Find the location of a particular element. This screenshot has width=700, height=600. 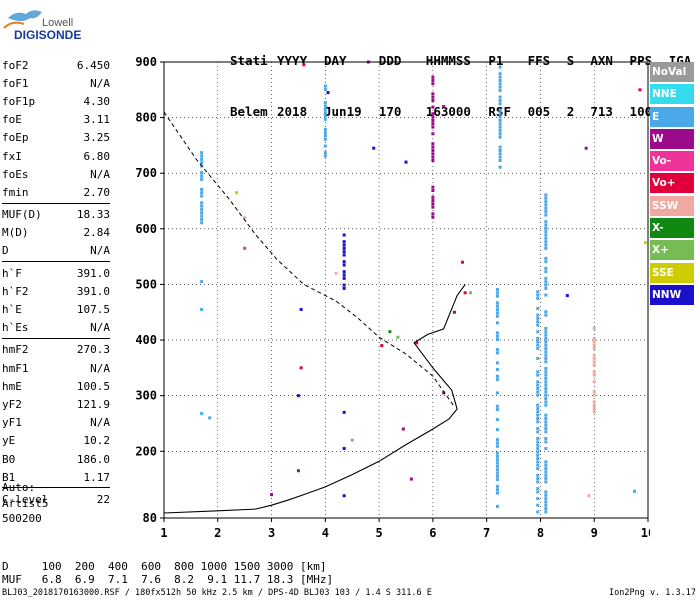

param-row: foEp 3.25 is located at coordinates (56, 138).